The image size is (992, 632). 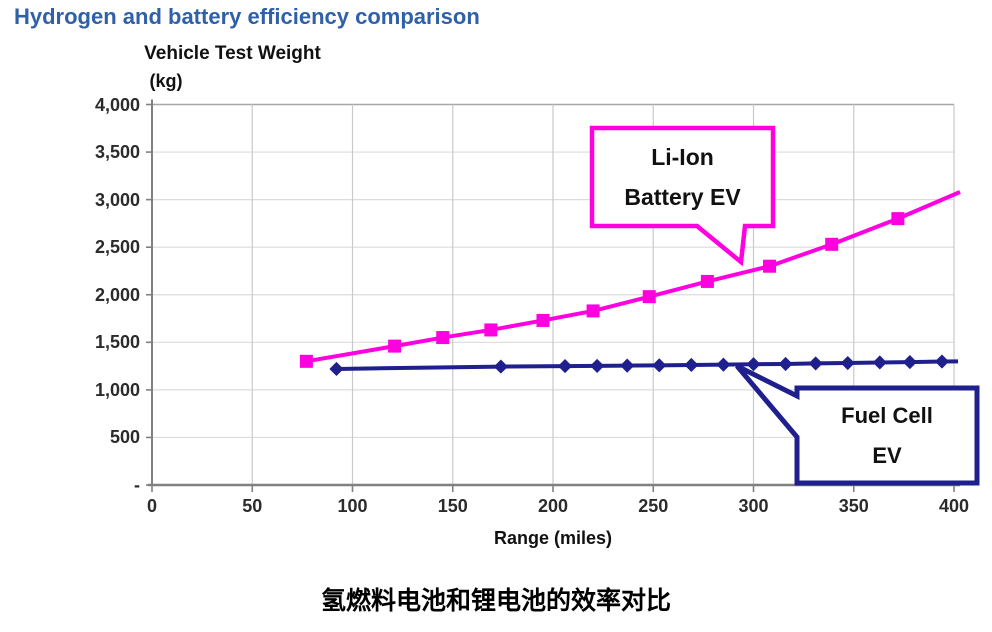 I want to click on y-tick-label: 3,000, so click(x=117, y=199).